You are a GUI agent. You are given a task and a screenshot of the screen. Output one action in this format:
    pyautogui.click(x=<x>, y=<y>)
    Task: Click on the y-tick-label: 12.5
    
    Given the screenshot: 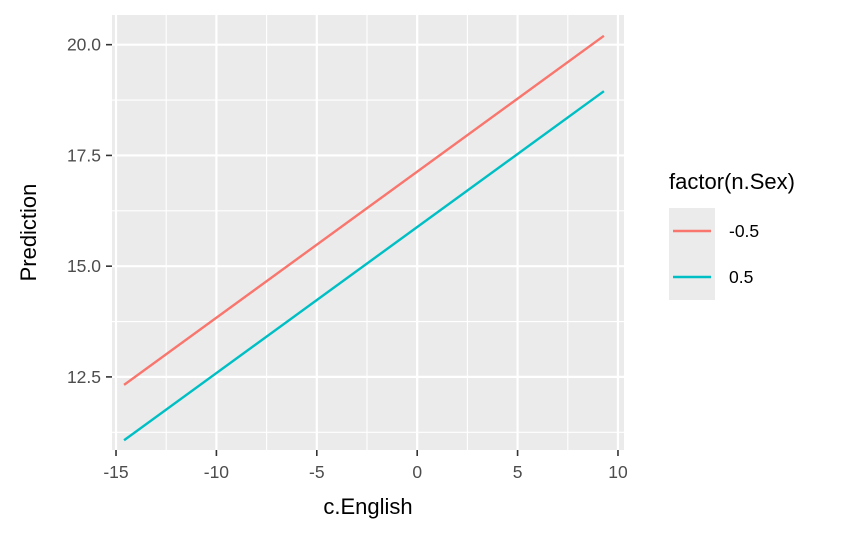 What is the action you would take?
    pyautogui.click(x=84, y=377)
    